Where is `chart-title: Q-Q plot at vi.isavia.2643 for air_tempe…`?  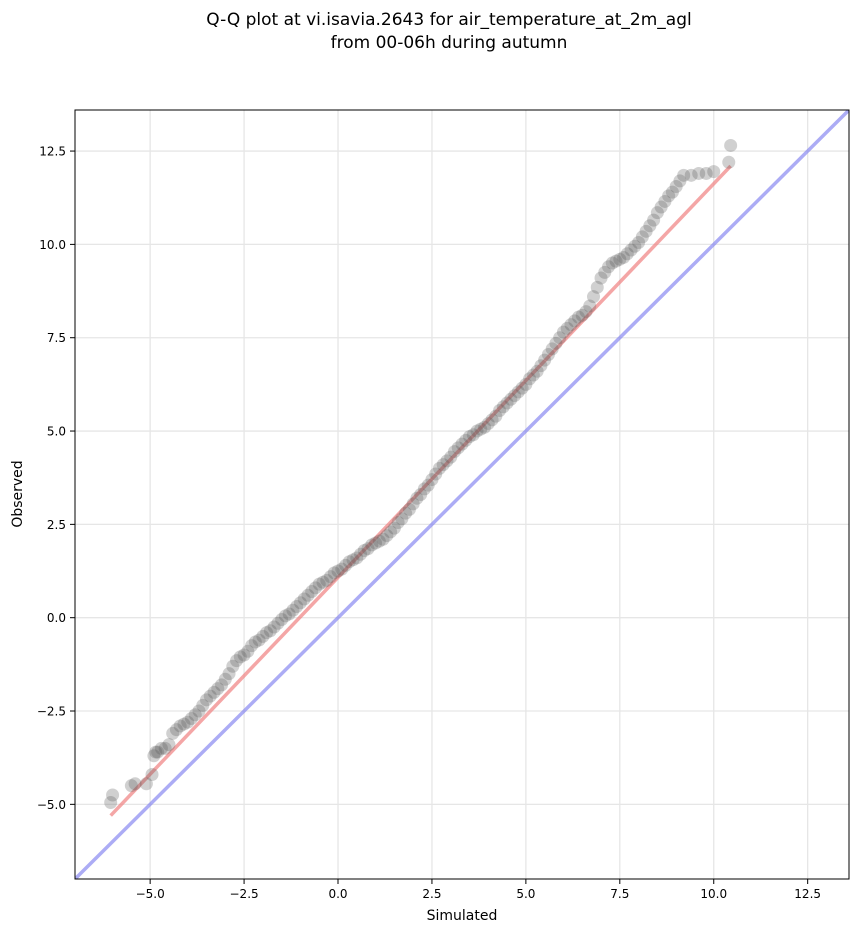 chart-title: Q-Q plot at vi.isavia.2643 for air_tempe… is located at coordinates (448, 20).